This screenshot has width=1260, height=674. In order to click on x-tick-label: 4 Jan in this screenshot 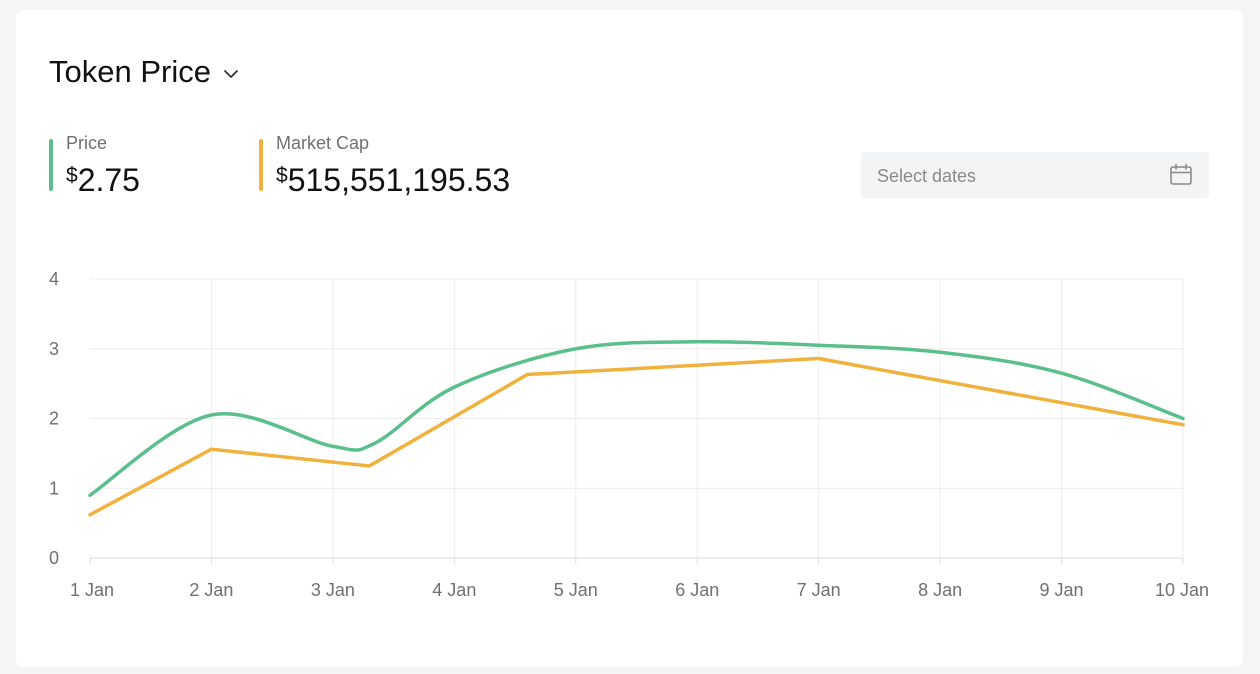, I will do `click(454, 590)`.